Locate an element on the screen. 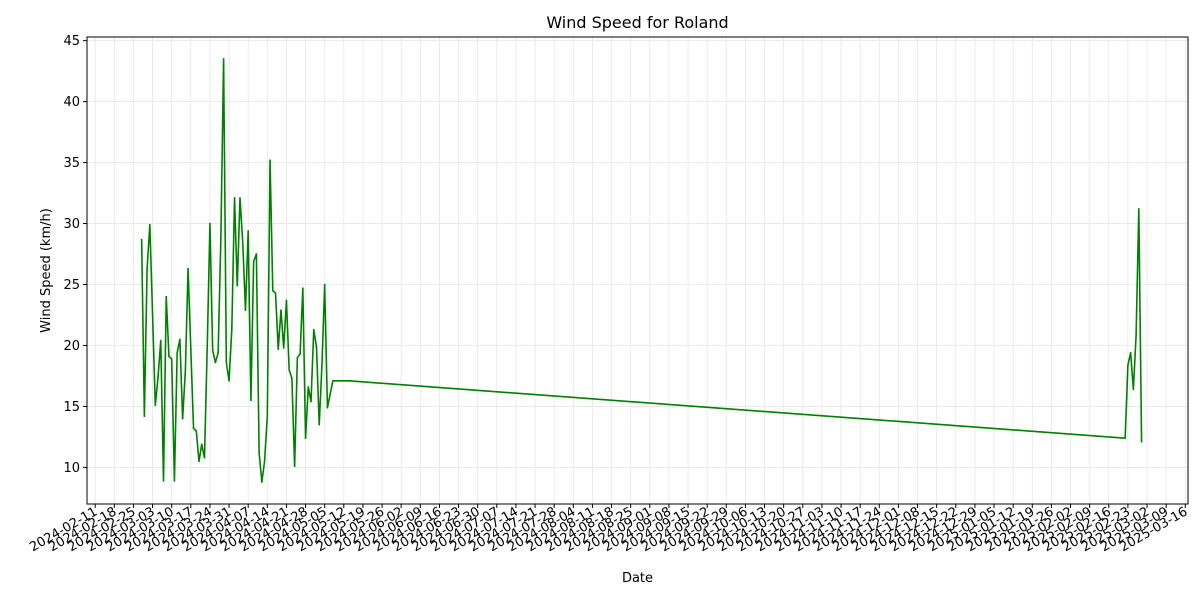  y-tick-label: 30 is located at coordinates (71, 224).